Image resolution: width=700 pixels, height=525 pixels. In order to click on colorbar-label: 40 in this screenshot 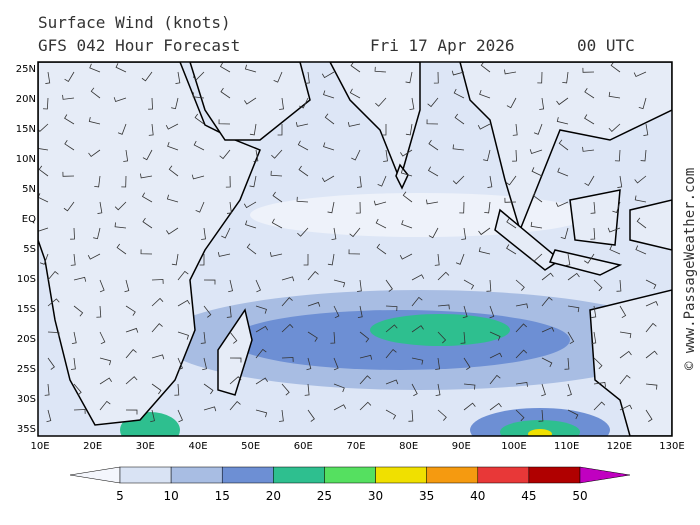, I will do `click(477, 496)`.